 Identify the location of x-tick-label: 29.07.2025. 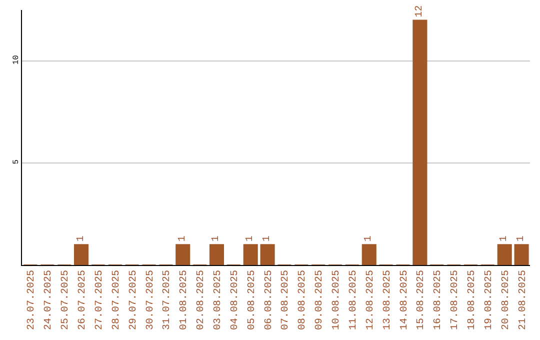
(134, 300).